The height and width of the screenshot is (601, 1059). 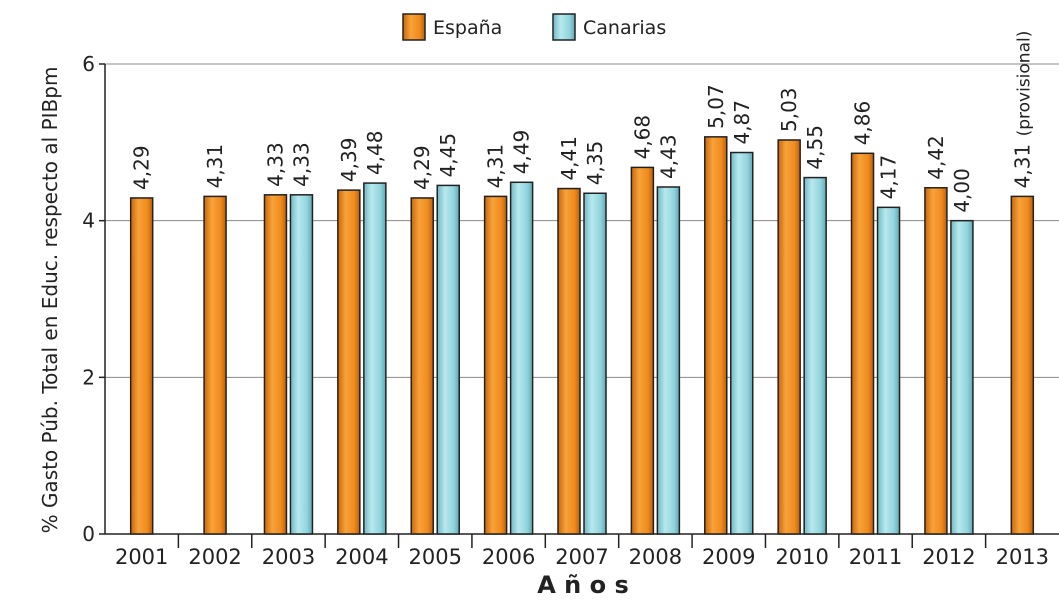 I want to click on x-tick-label: 2010, so click(x=801, y=557).